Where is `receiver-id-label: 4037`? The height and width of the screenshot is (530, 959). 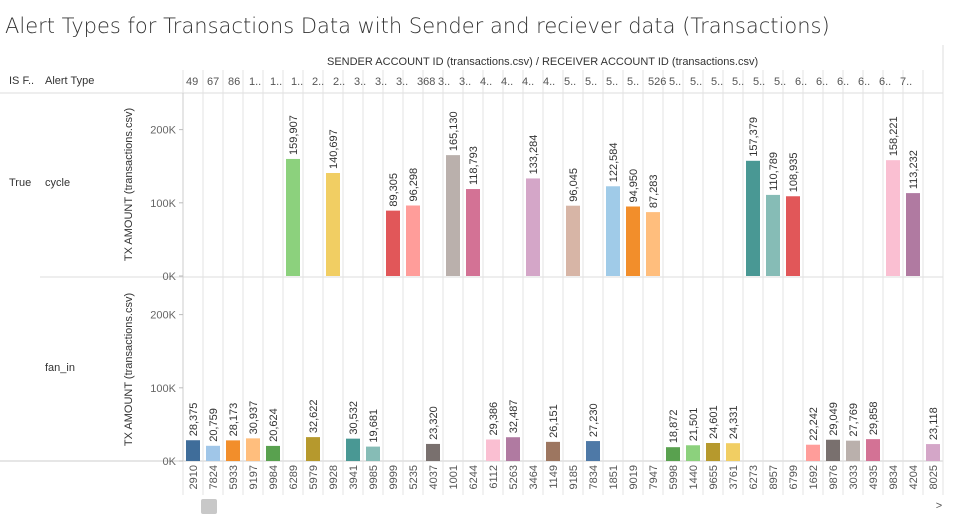 receiver-id-label: 4037 is located at coordinates (434, 477).